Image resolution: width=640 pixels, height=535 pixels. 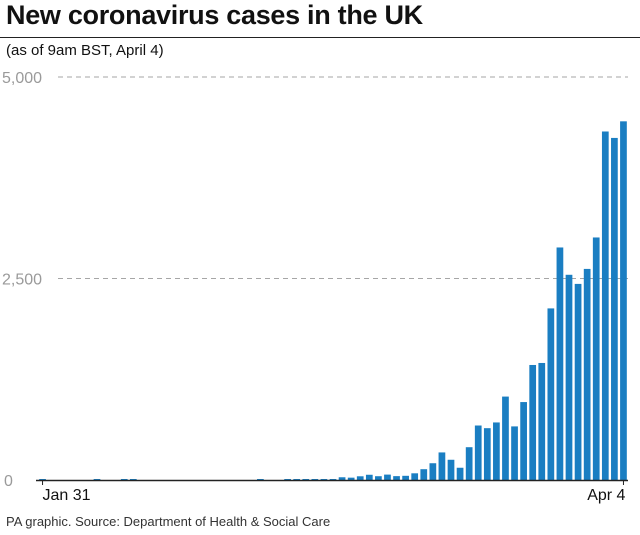 What do you see at coordinates (606, 495) in the screenshot?
I see `x-tick-label: Apr 4` at bounding box center [606, 495].